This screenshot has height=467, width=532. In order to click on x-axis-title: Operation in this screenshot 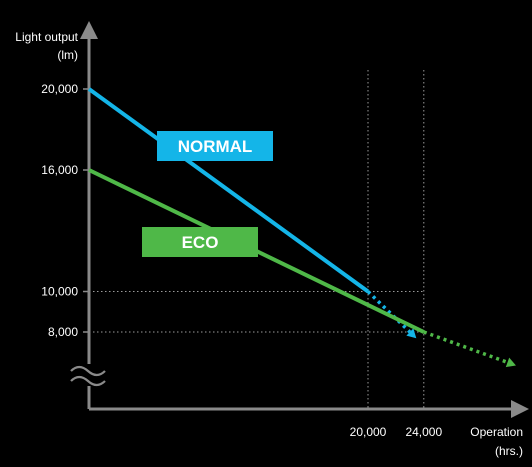, I will do `click(496, 432)`.